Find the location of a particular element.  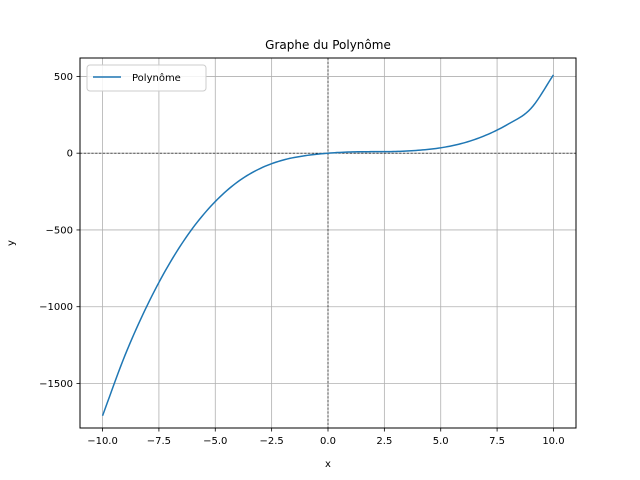

y-axis-ticks: −1500 −1000 −500 0 500 is located at coordinates (59, 231).